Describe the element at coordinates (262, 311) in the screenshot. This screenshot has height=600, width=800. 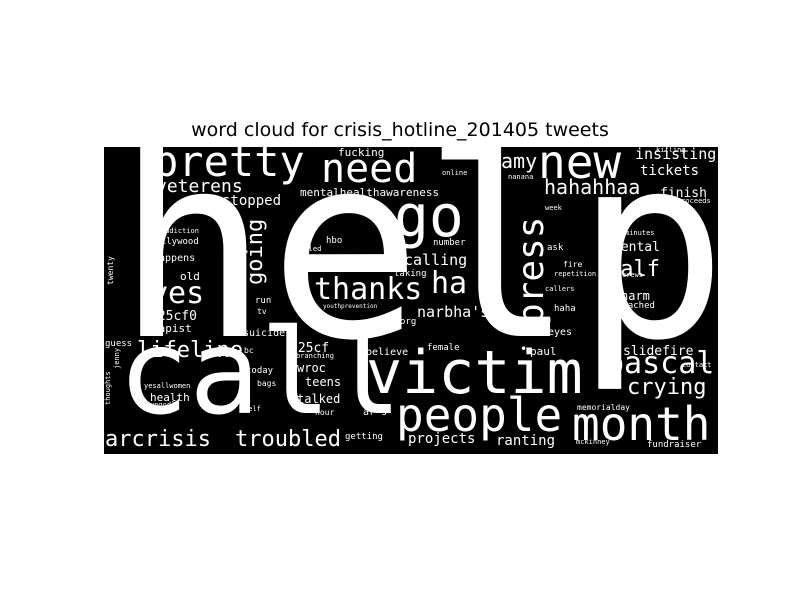
I see `word-tv: tv` at that location.